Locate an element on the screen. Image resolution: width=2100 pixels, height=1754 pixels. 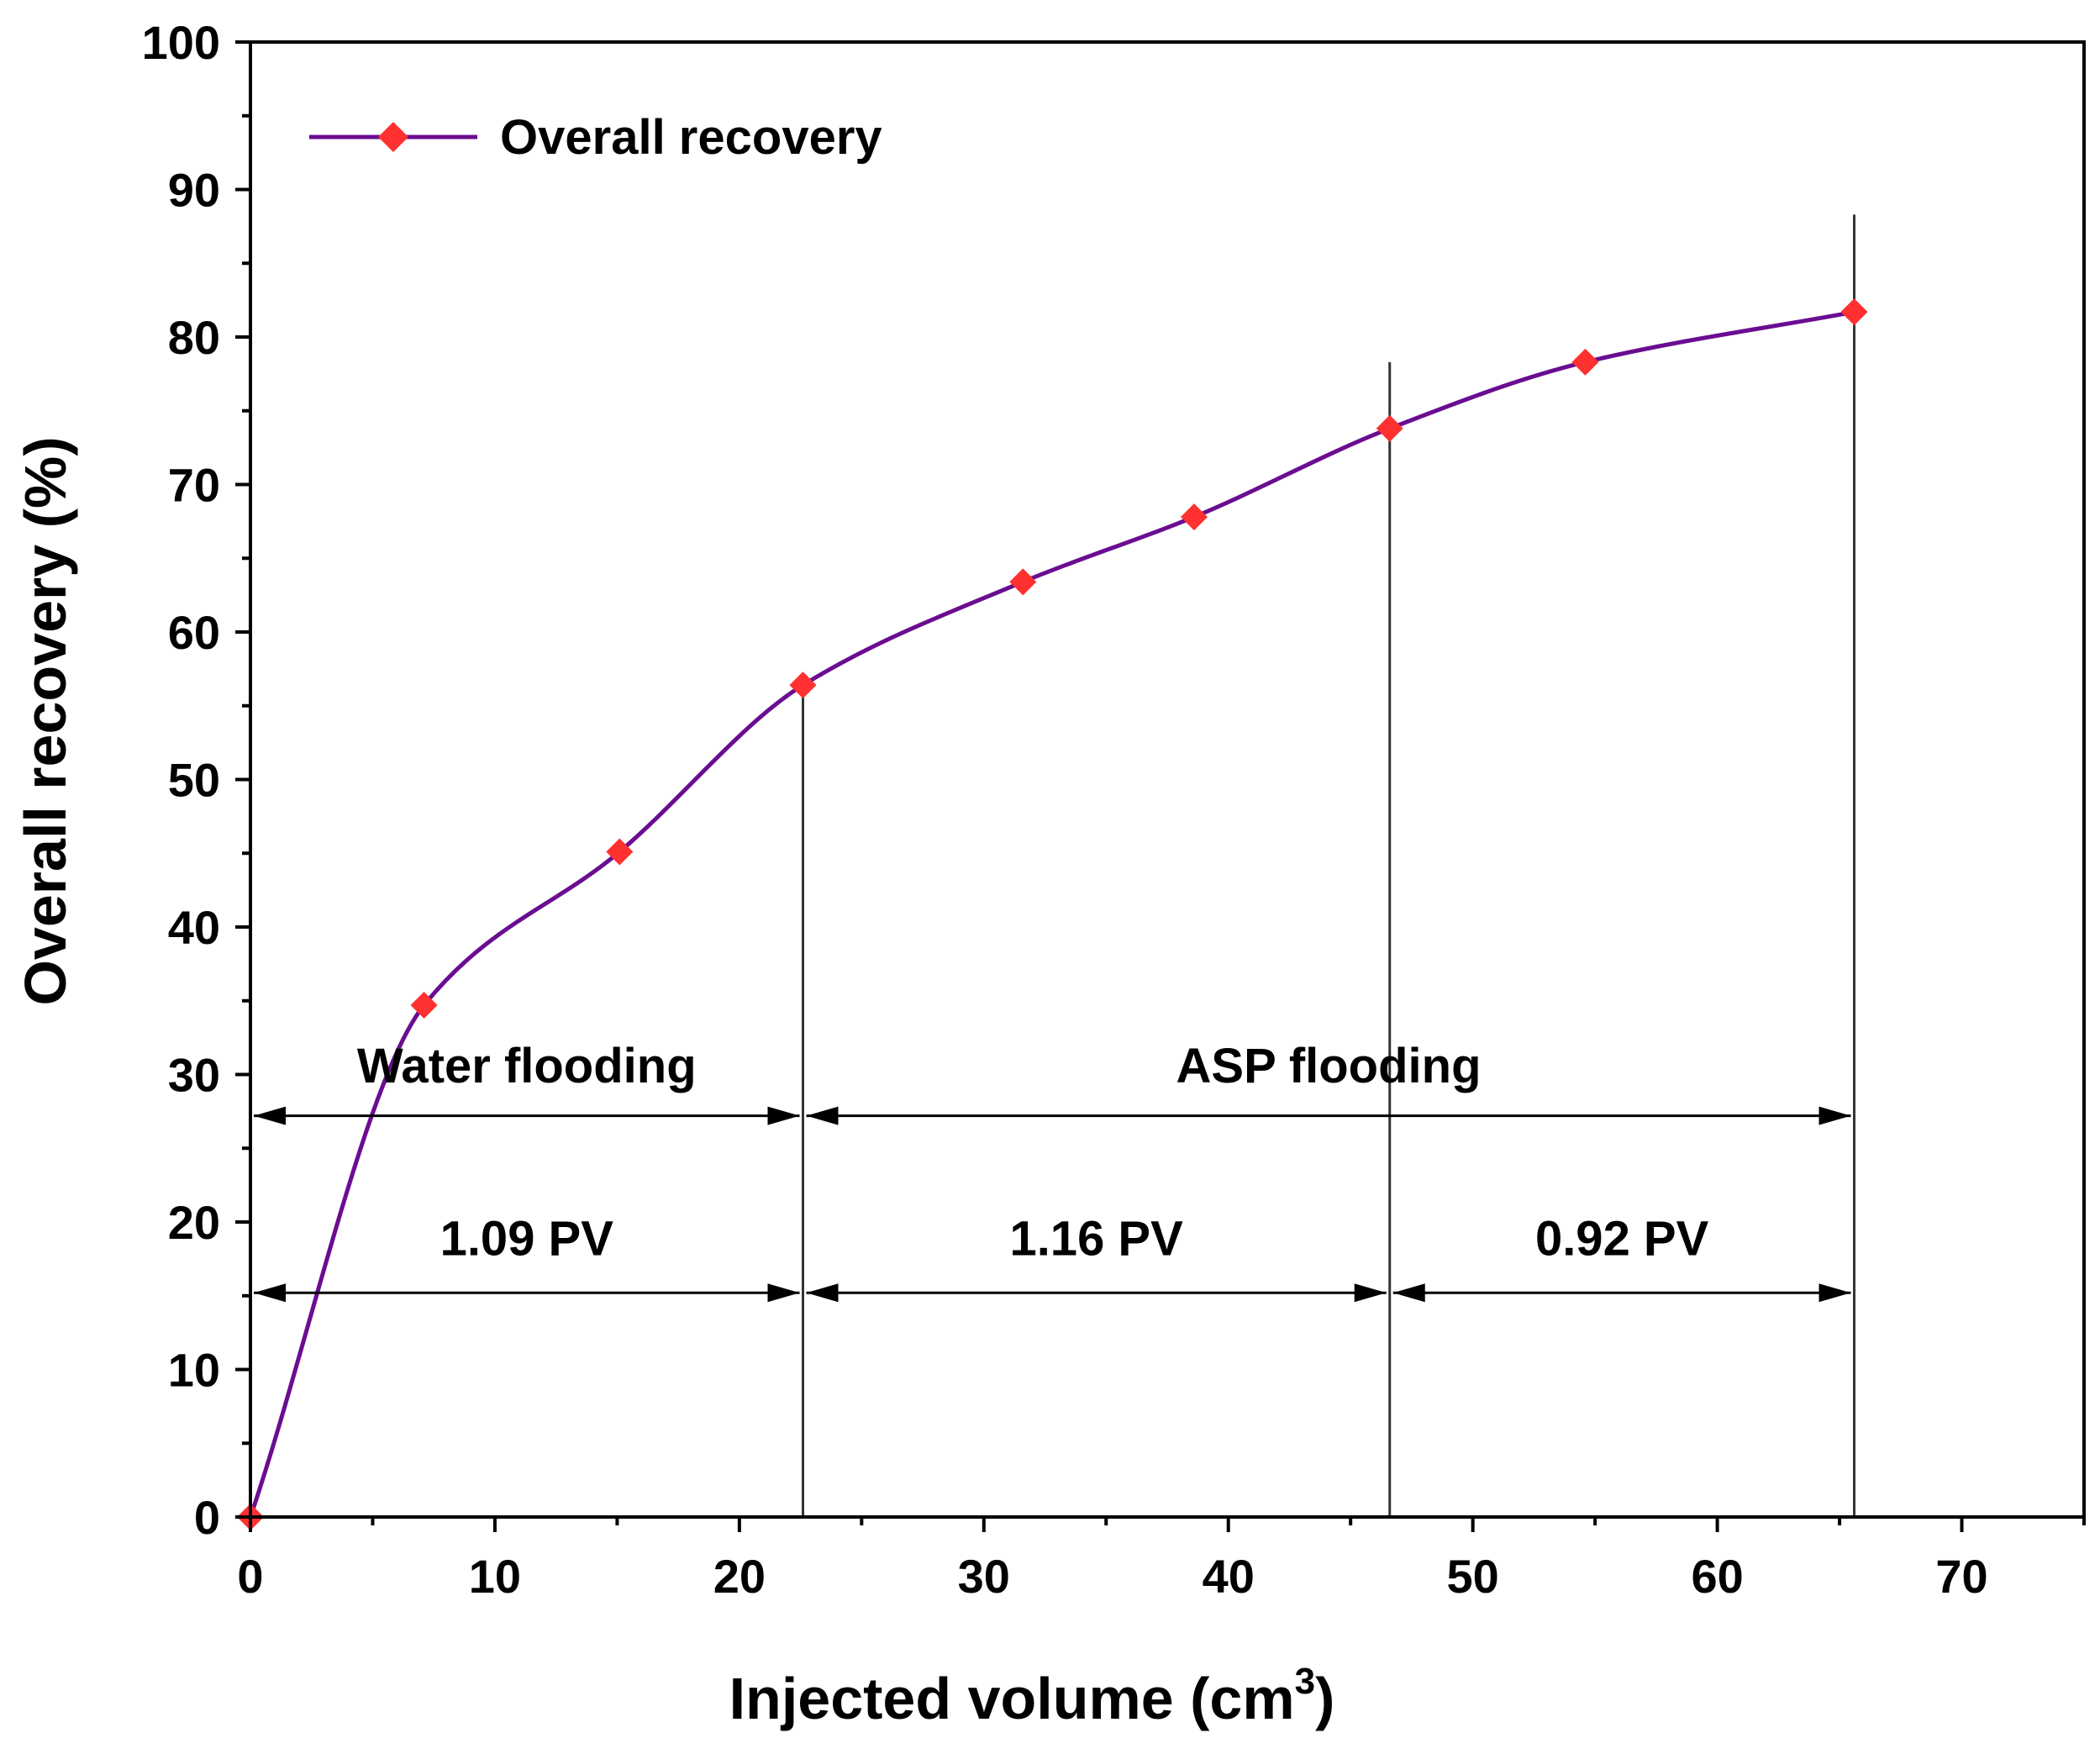
y-tick-label: 0 is located at coordinates (207, 1517).